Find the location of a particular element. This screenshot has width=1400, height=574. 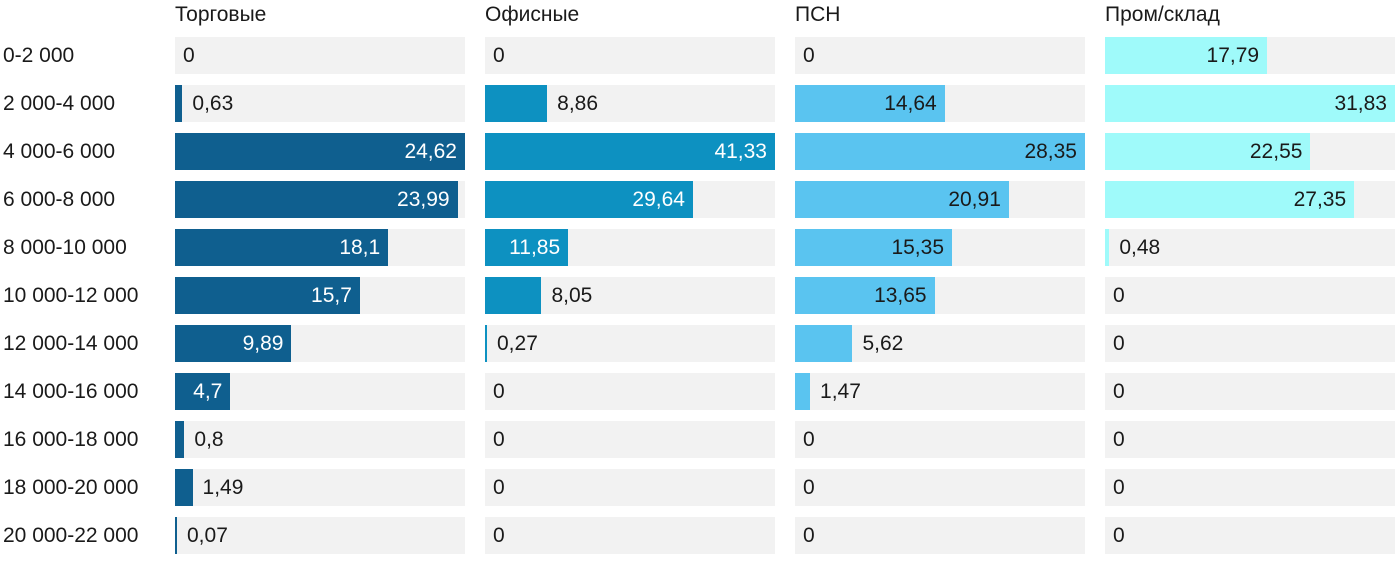

chart-row: 20 000-22 000 0,07 0 0 0 is located at coordinates (700, 535).